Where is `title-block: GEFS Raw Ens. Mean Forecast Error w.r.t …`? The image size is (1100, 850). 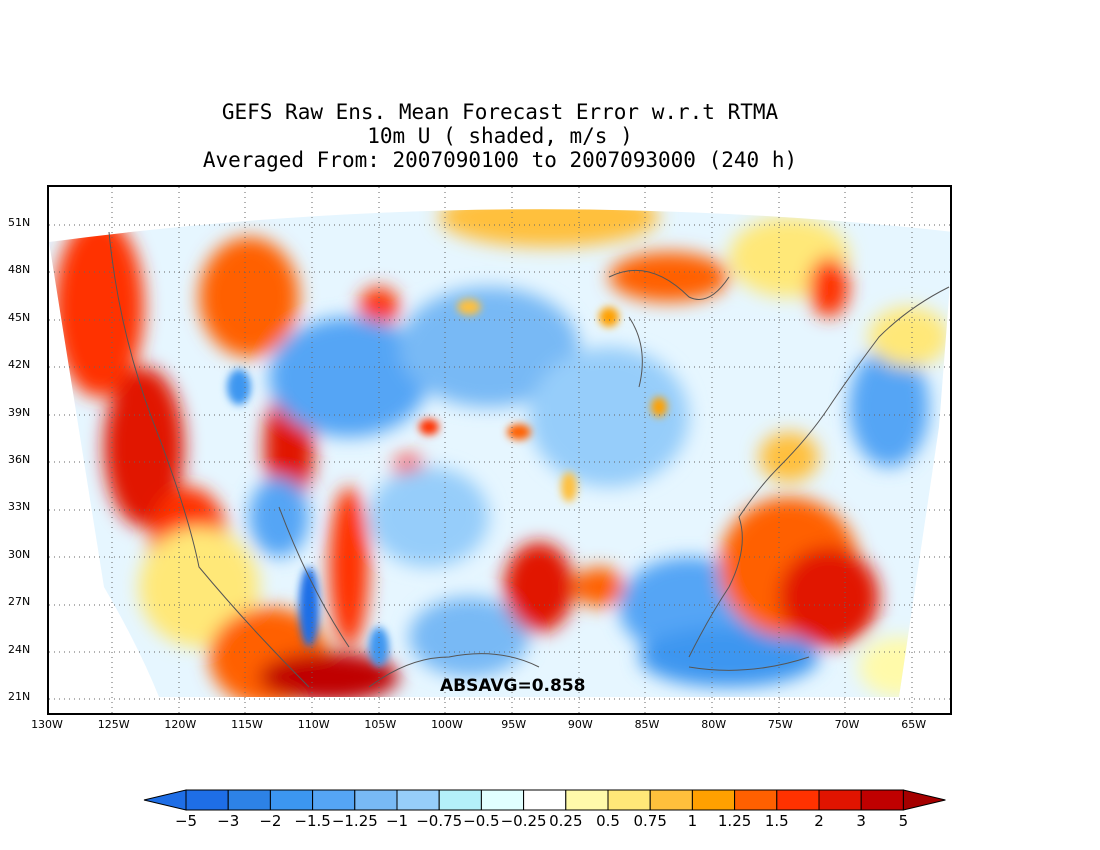 title-block: GEFS Raw Ens. Mean Forecast Error w.r.t … is located at coordinates (500, 136).